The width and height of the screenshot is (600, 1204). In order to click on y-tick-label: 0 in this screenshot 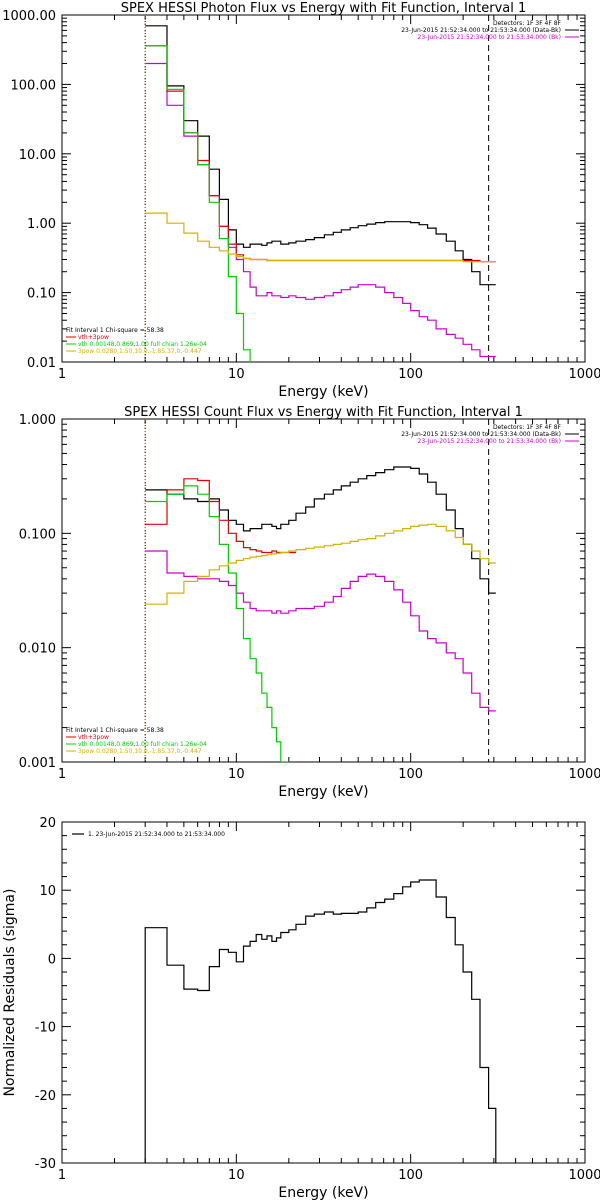, I will do `click(52, 959)`.